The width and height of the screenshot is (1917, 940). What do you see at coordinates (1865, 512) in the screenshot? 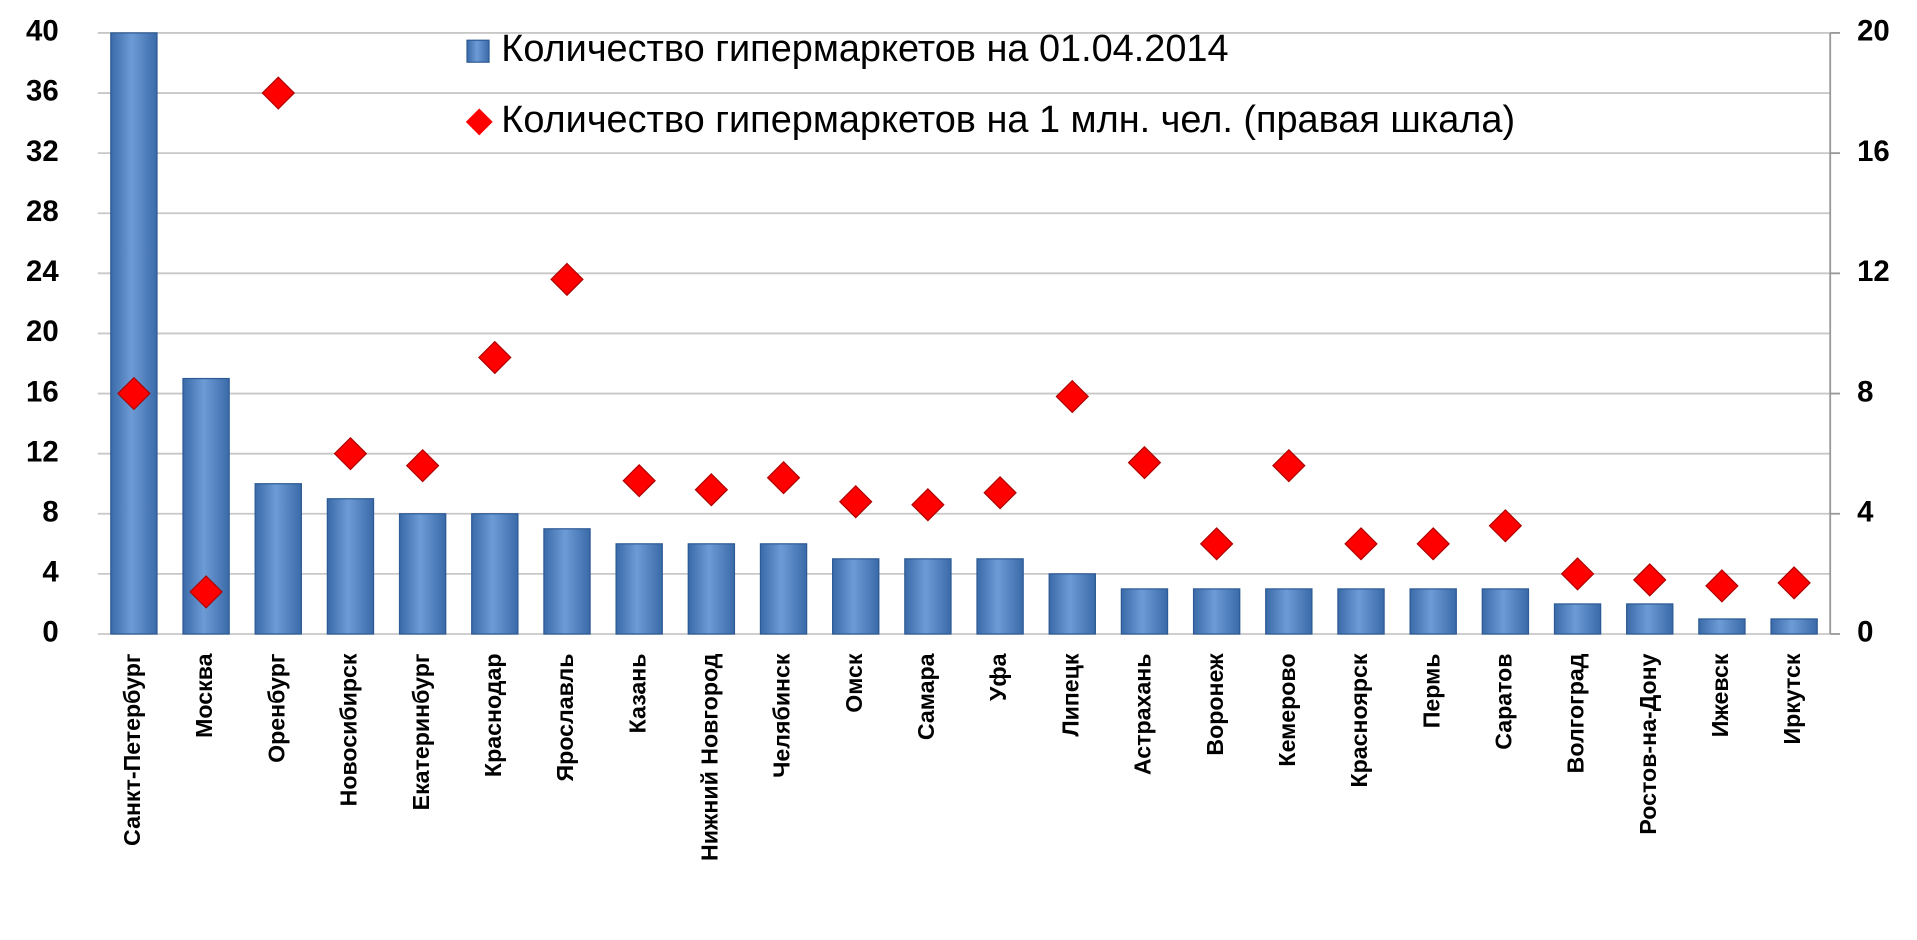
I see `y2-tick-label: 4` at bounding box center [1865, 512].